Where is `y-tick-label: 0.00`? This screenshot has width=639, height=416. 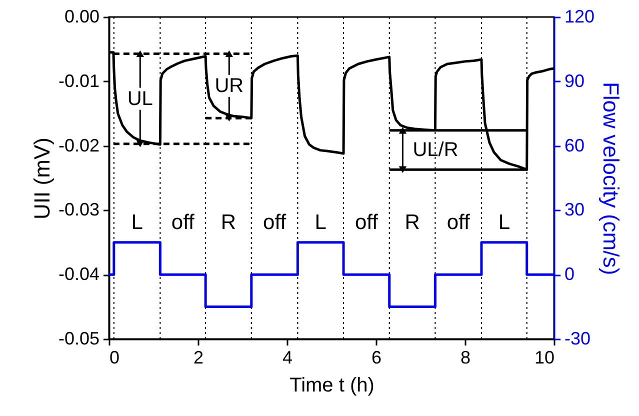 y-tick-label: 0.00 is located at coordinates (82, 16).